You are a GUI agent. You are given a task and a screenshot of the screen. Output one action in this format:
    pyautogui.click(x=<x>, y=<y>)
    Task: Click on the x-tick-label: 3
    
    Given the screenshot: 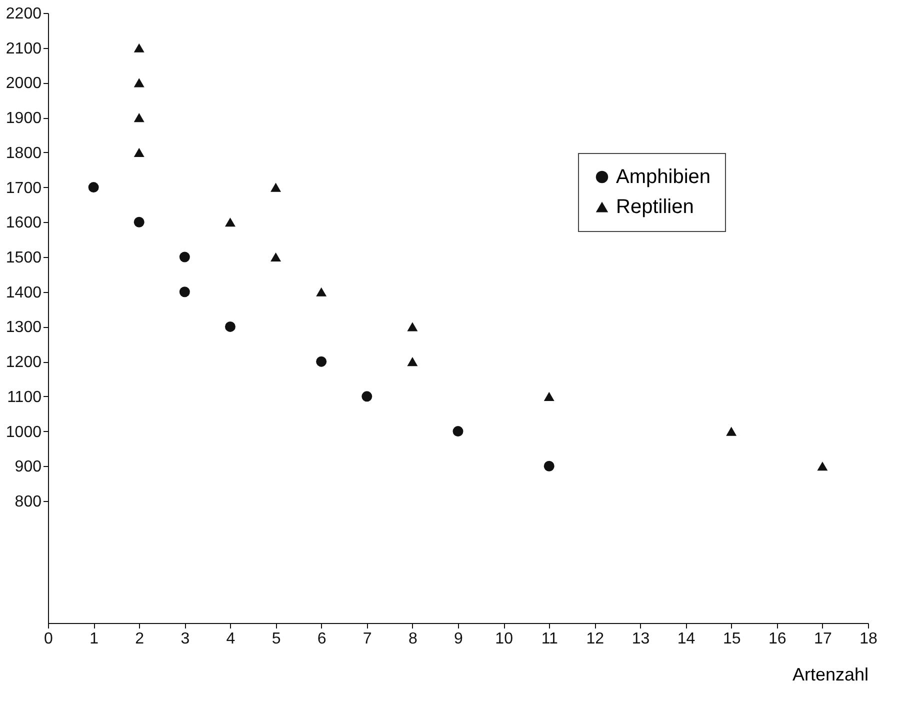 What is the action you would take?
    pyautogui.click(x=185, y=639)
    